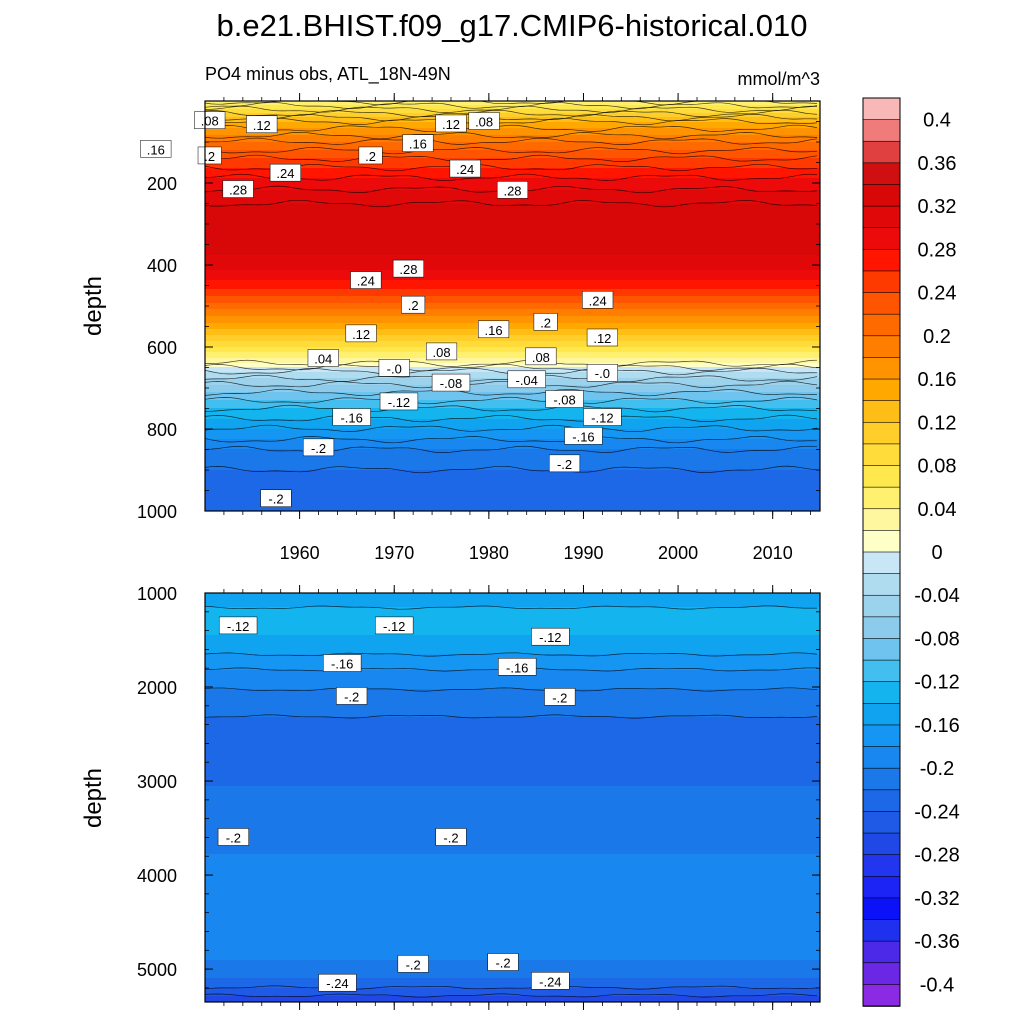  What do you see at coordinates (408, 268) in the screenshot?
I see `contour-label: .28` at bounding box center [408, 268].